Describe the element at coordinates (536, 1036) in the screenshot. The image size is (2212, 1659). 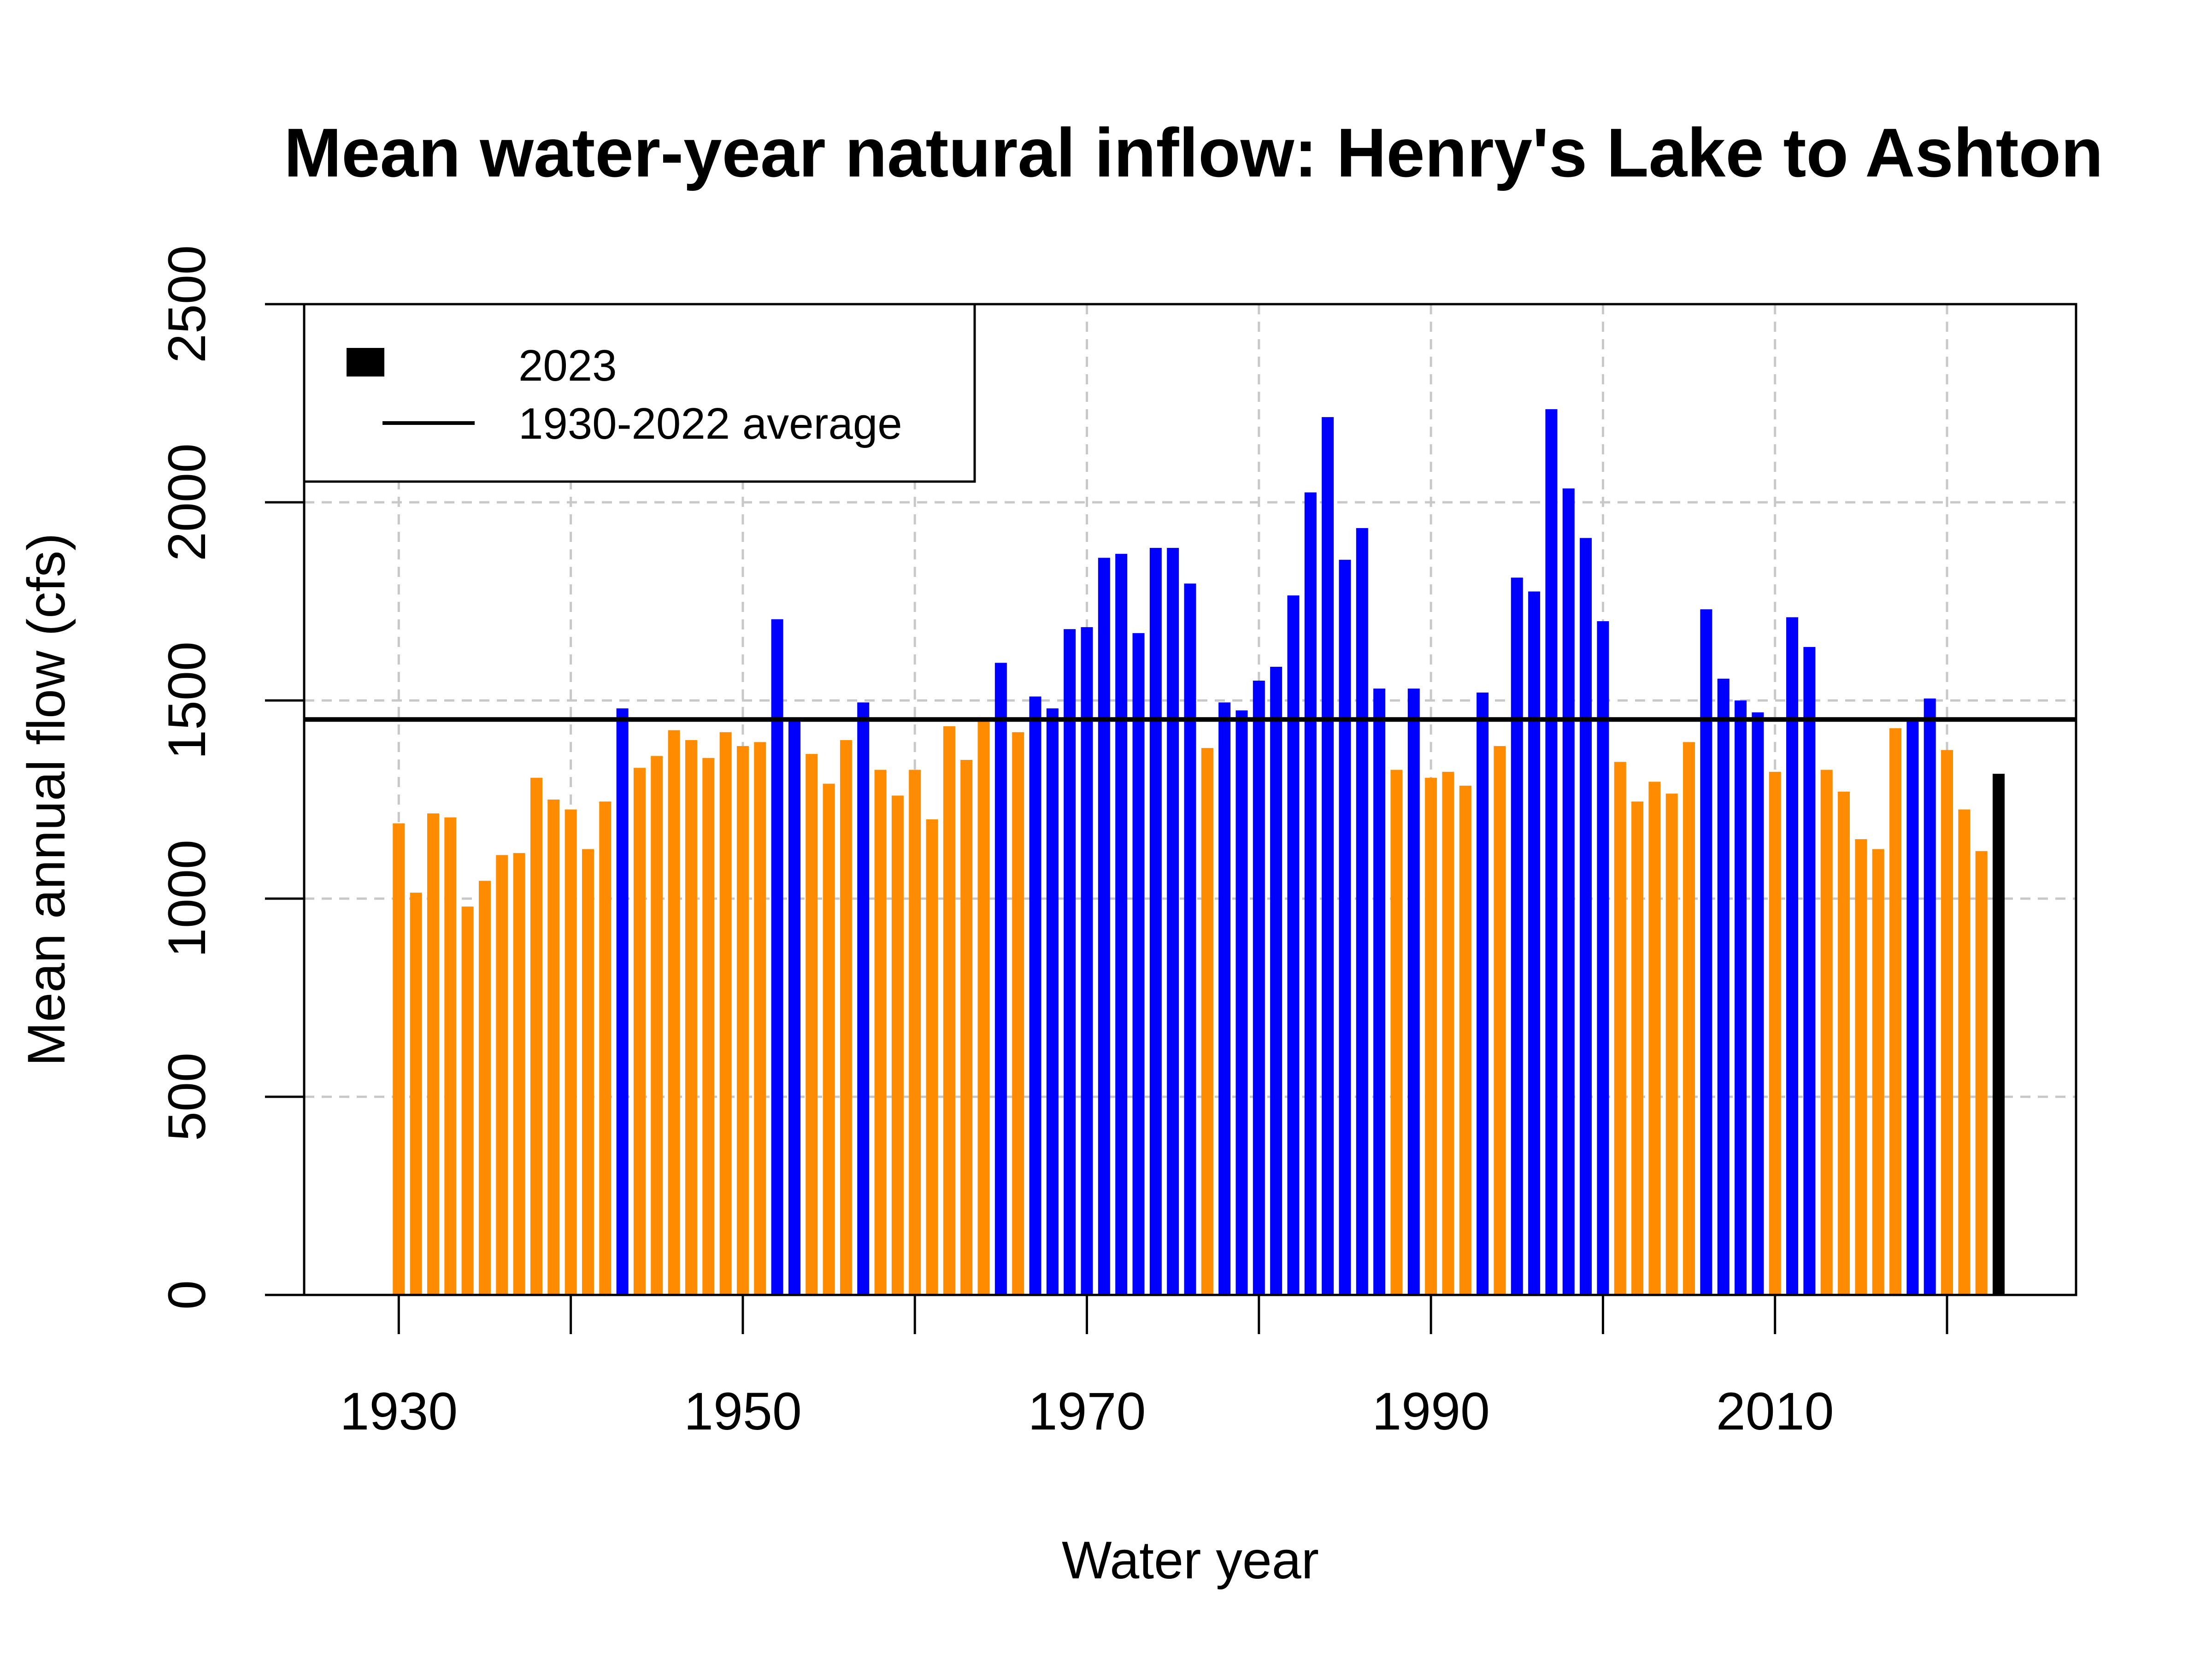
I see `bar-1938` at that location.